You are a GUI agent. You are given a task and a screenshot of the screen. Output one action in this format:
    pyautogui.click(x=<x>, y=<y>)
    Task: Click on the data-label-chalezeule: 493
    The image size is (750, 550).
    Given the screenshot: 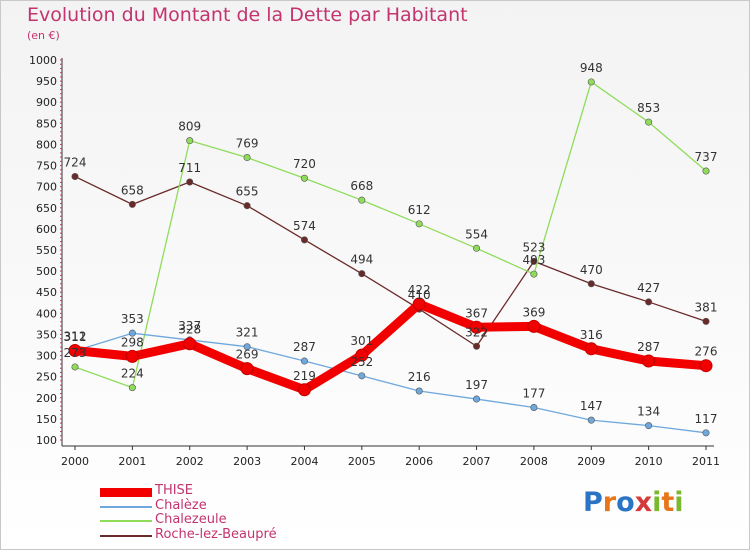 What is the action you would take?
    pyautogui.click(x=533, y=260)
    